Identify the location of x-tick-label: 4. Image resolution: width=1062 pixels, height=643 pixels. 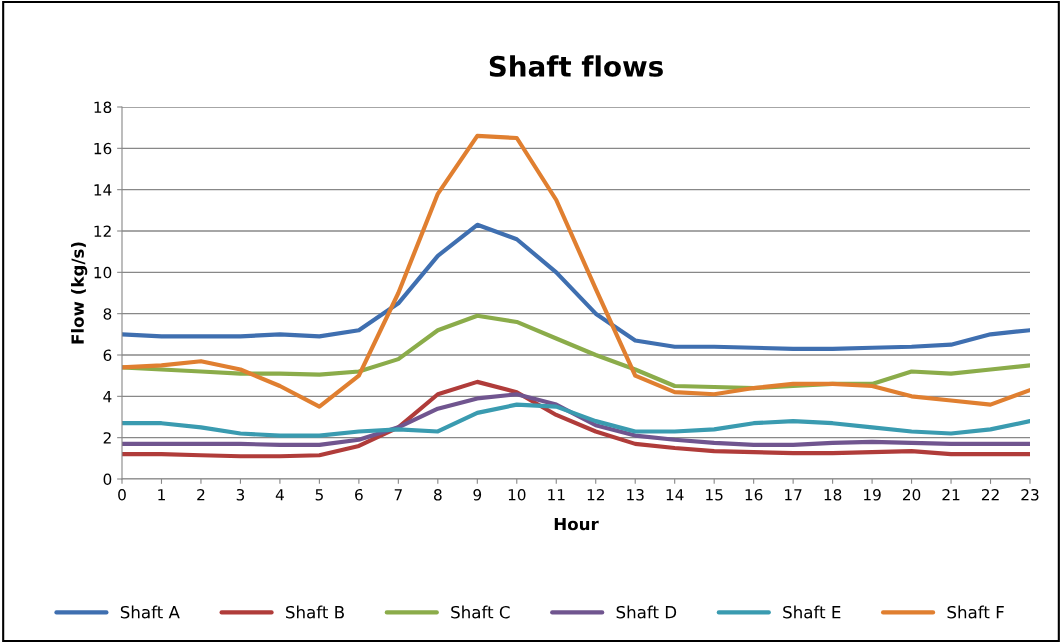
(279, 495).